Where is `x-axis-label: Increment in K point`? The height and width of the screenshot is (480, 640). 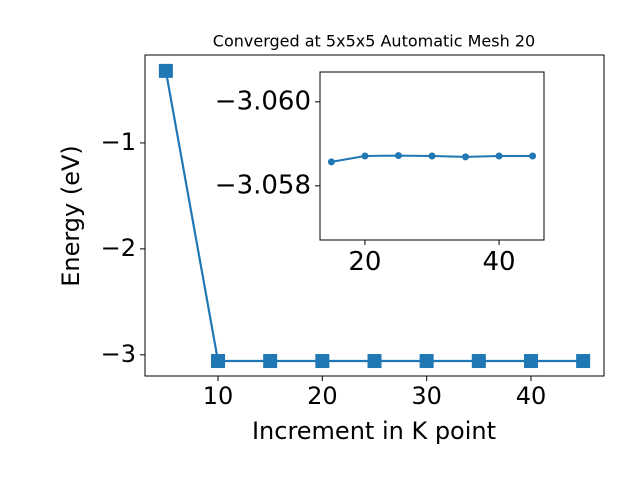
x-axis-label: Increment in K point is located at coordinates (374, 431).